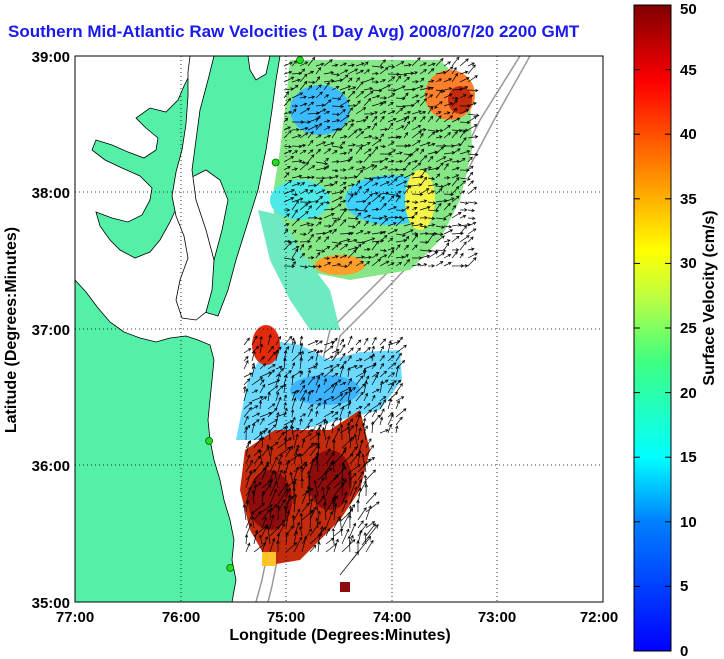 This screenshot has width=724, height=659. Describe the element at coordinates (51, 330) in the screenshot. I see `y-tick-label: 37:00` at that location.